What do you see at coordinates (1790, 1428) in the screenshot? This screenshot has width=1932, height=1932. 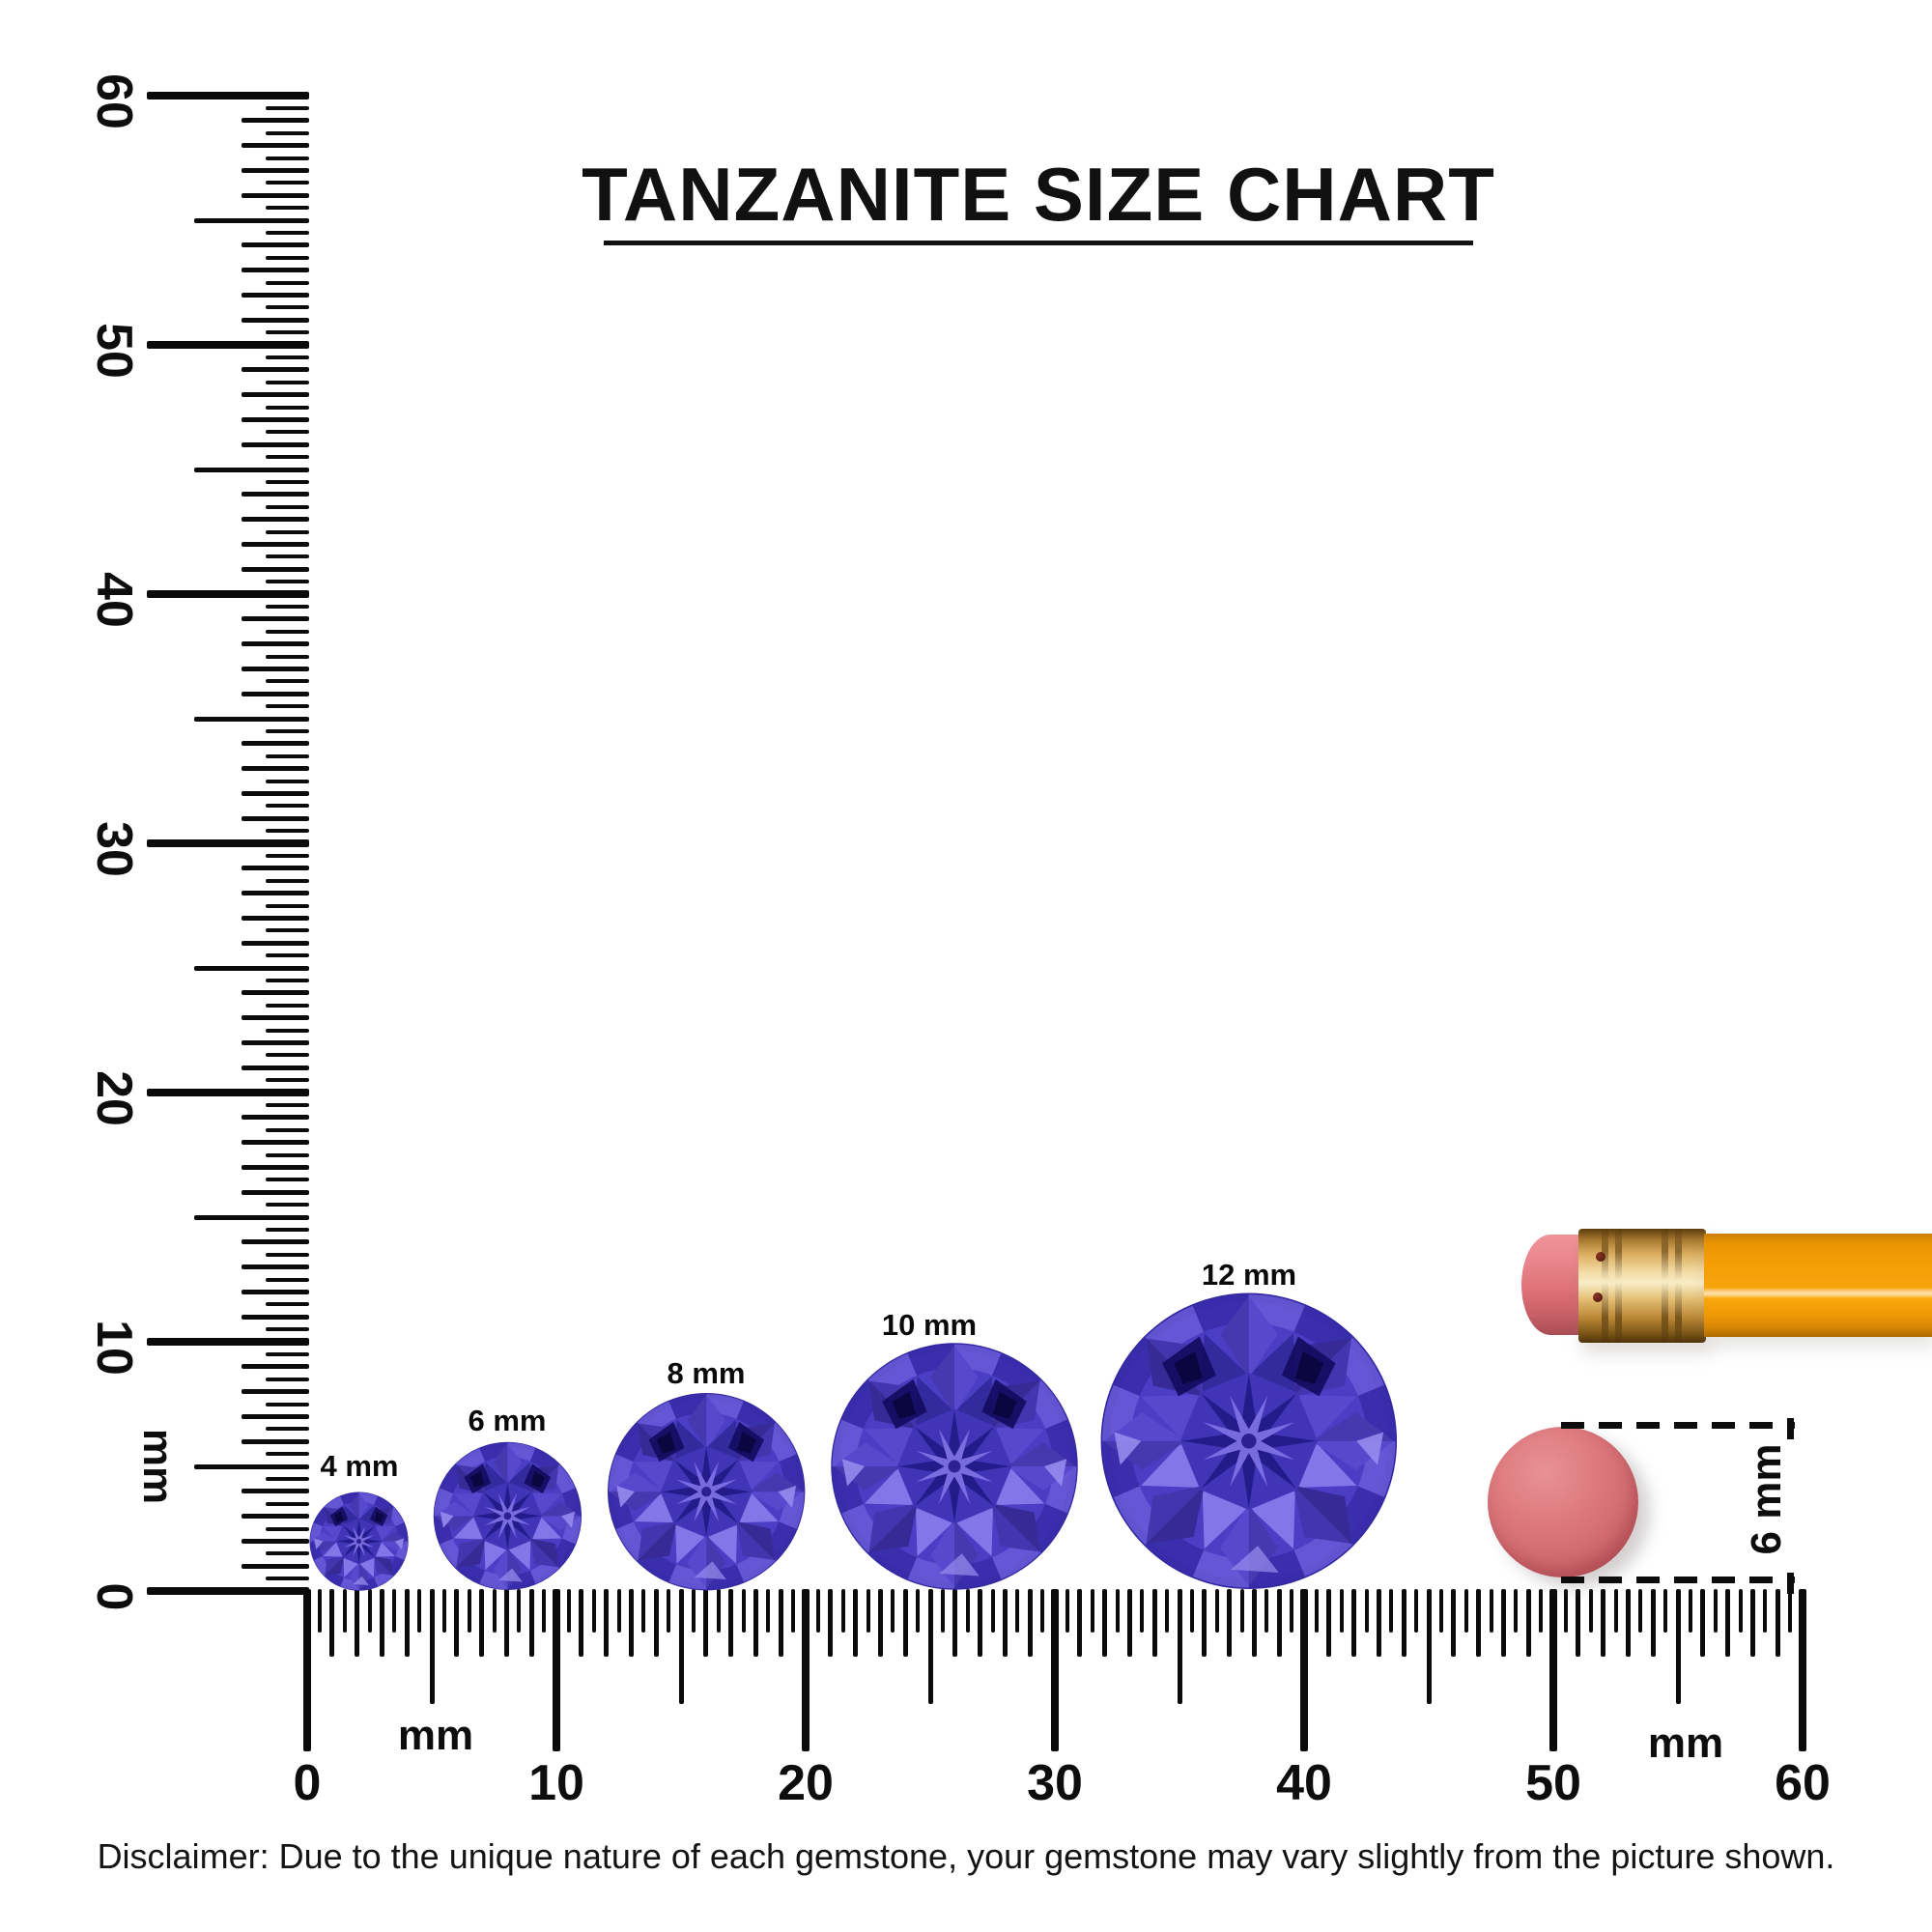 I see `dimension-endcap-top` at bounding box center [1790, 1428].